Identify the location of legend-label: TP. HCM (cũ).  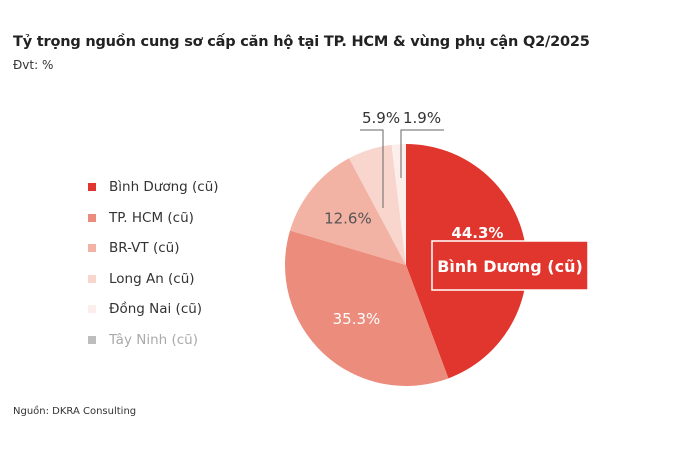
(151, 217).